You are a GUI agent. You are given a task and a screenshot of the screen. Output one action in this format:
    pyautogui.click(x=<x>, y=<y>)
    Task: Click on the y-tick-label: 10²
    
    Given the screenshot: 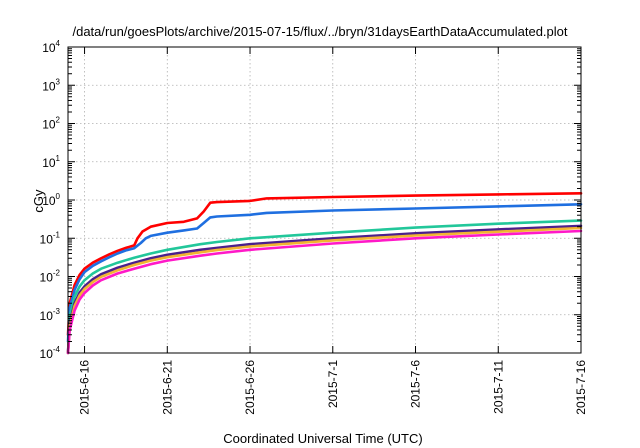 What is the action you would take?
    pyautogui.click(x=51, y=124)
    